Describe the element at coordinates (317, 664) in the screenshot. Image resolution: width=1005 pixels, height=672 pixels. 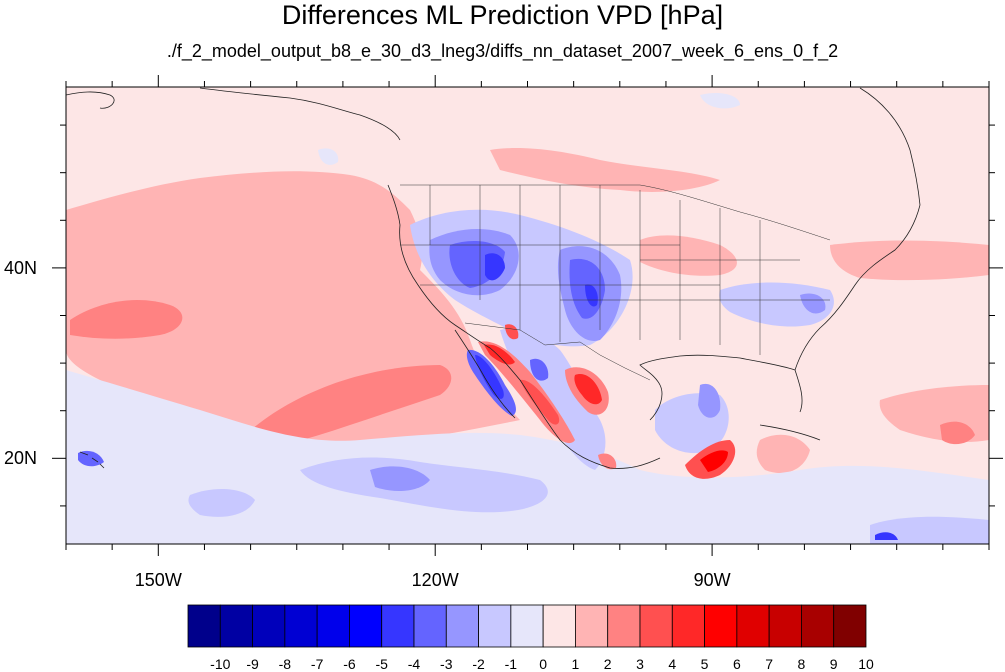
I see `colorbar-label: -7` at that location.